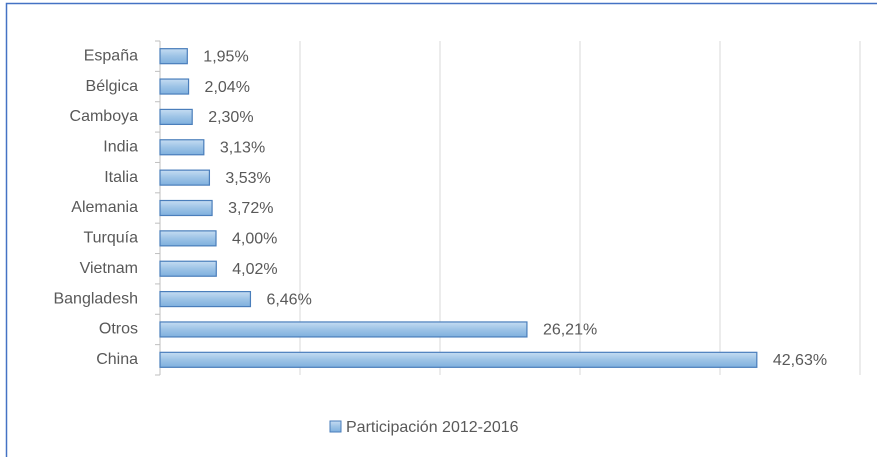 This screenshot has width=877, height=457. Describe the element at coordinates (104, 207) in the screenshot. I see `y-tick-label: Alemania` at that location.